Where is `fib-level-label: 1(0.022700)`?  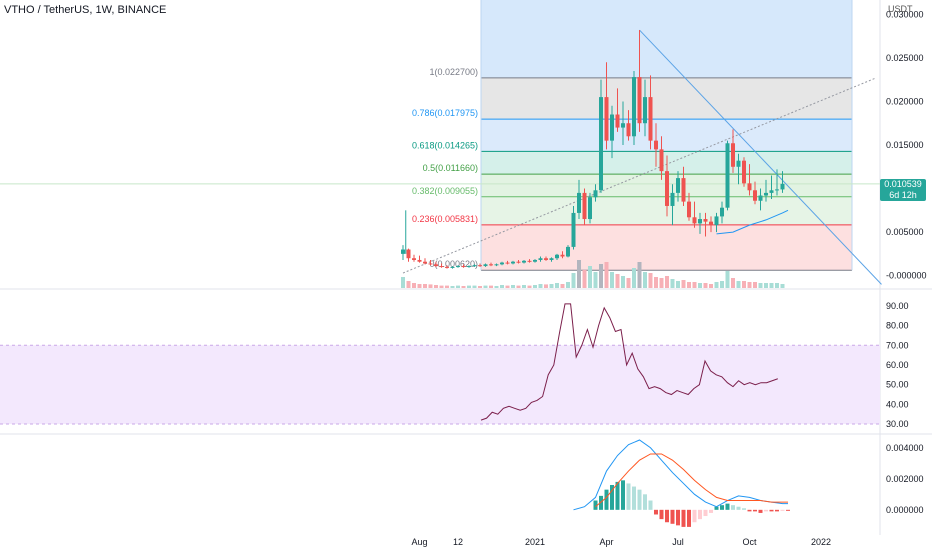 fib-level-label: 1(0.022700) is located at coordinates (453, 72).